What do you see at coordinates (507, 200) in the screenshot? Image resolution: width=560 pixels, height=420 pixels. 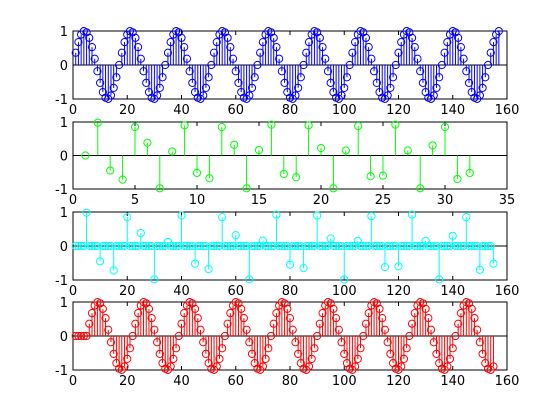 I see `x-tick-label: 35` at bounding box center [507, 200].